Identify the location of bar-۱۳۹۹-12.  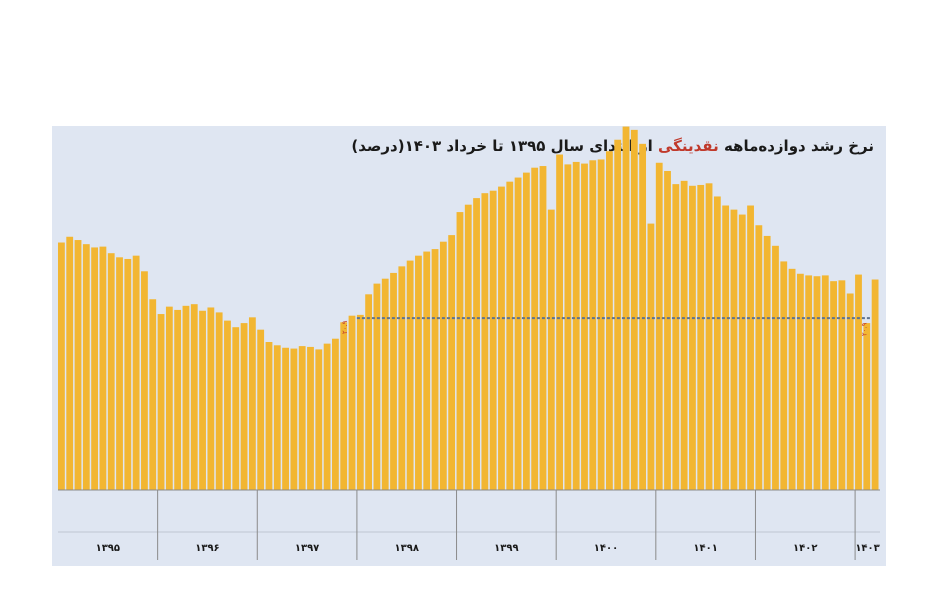
(551, 349).